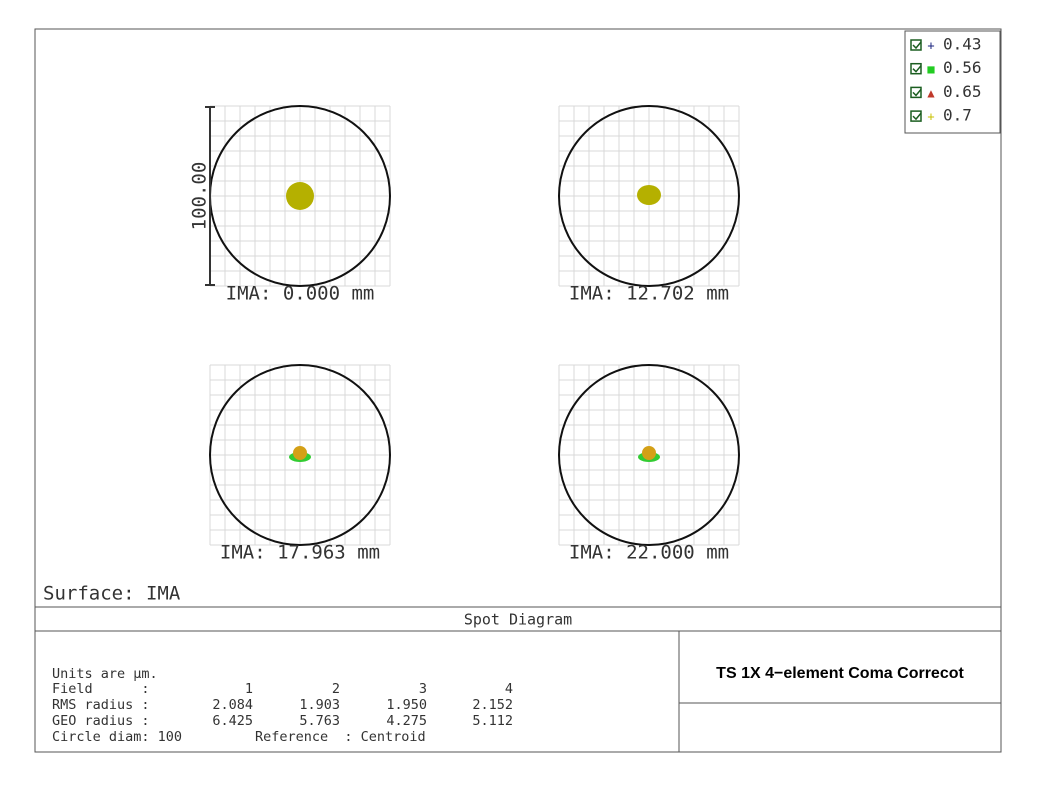  Describe the element at coordinates (232, 721) in the screenshot. I see `cell: 6.425` at that location.